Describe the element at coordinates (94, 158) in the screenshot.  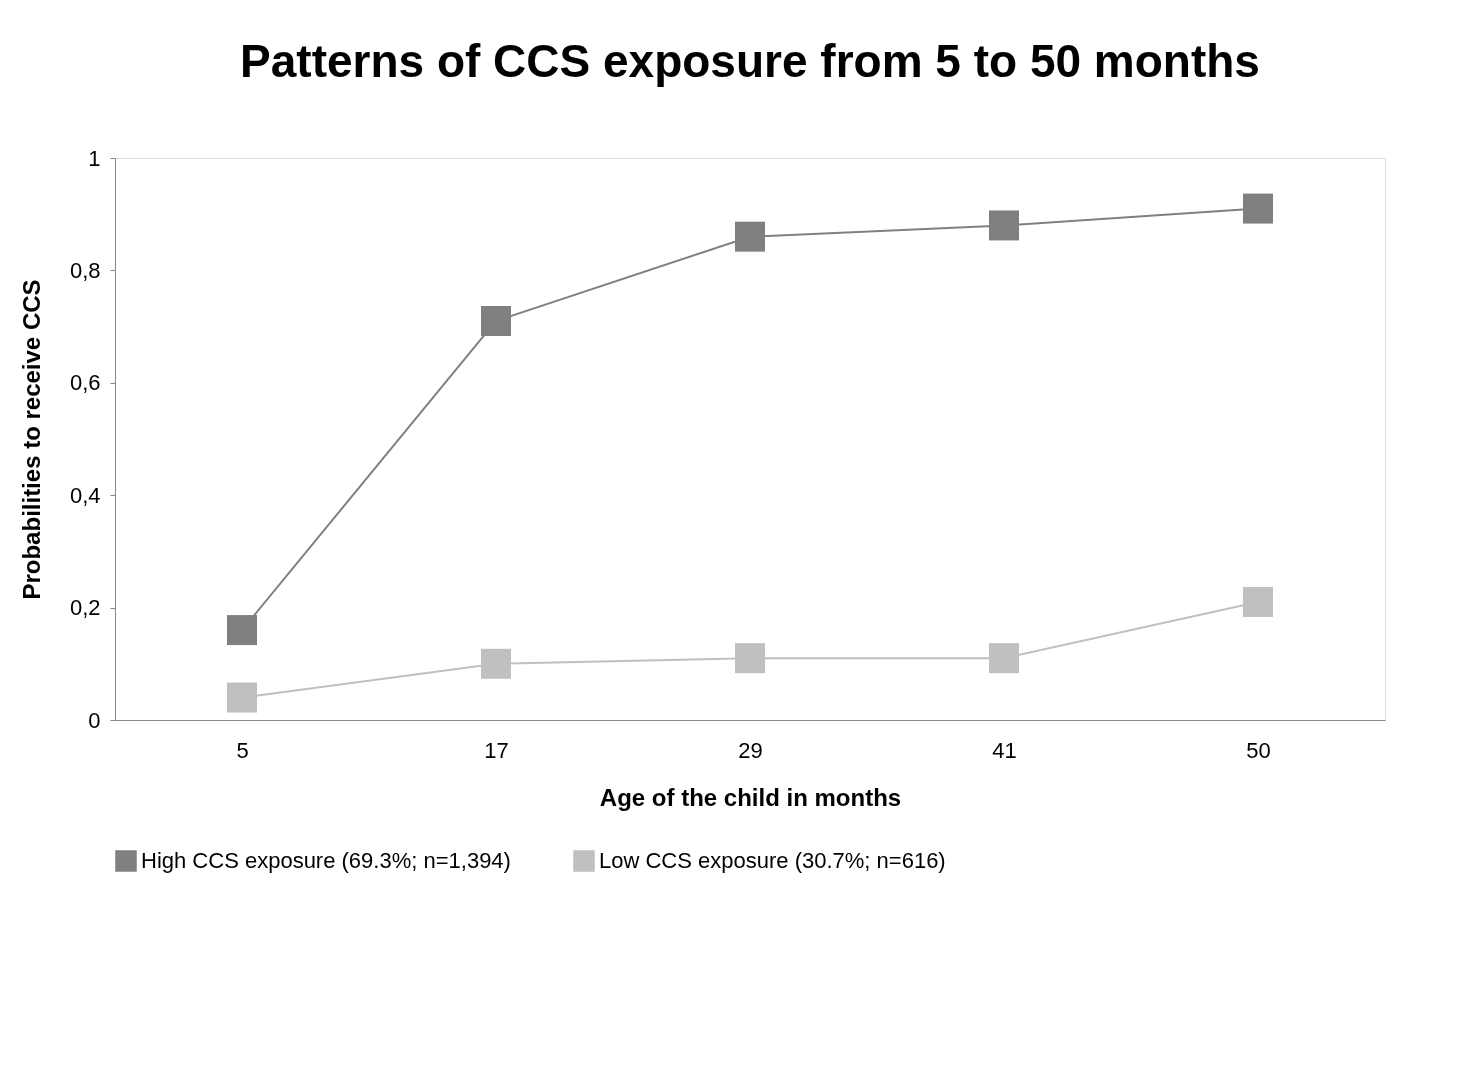
I see `y-tick-label: 1` at that location.